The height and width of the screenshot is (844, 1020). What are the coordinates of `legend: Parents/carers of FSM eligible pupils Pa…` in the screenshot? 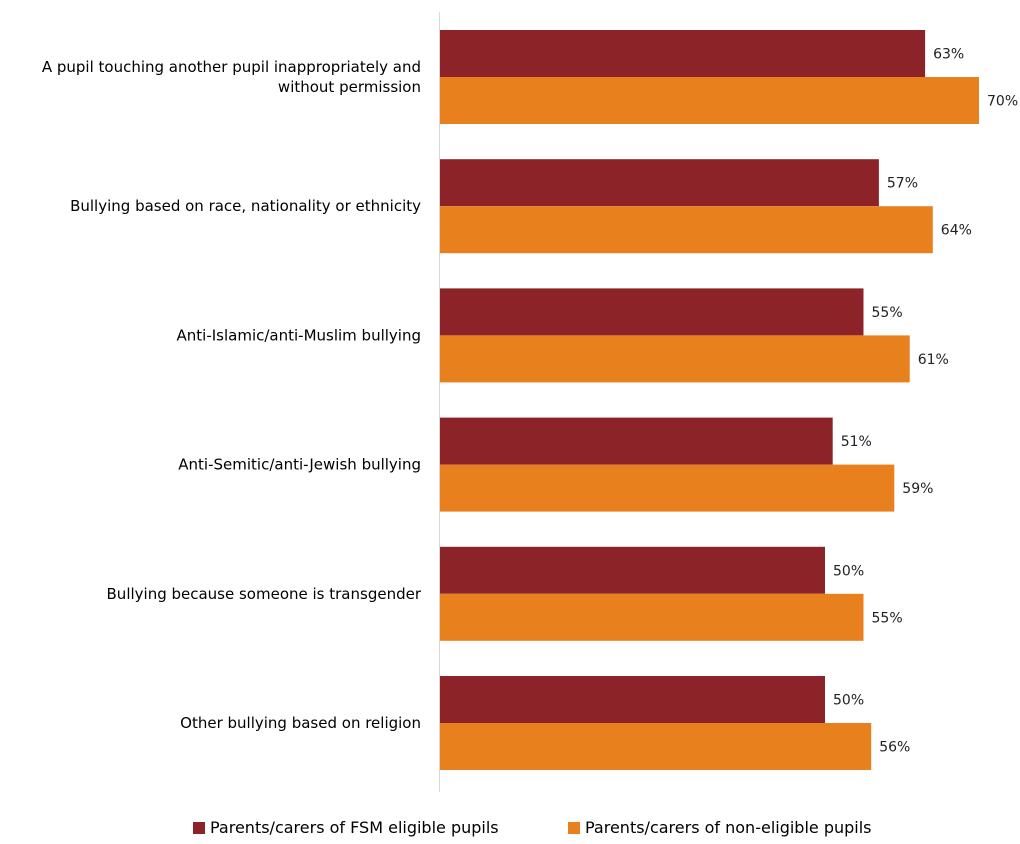 It's located at (510, 831).